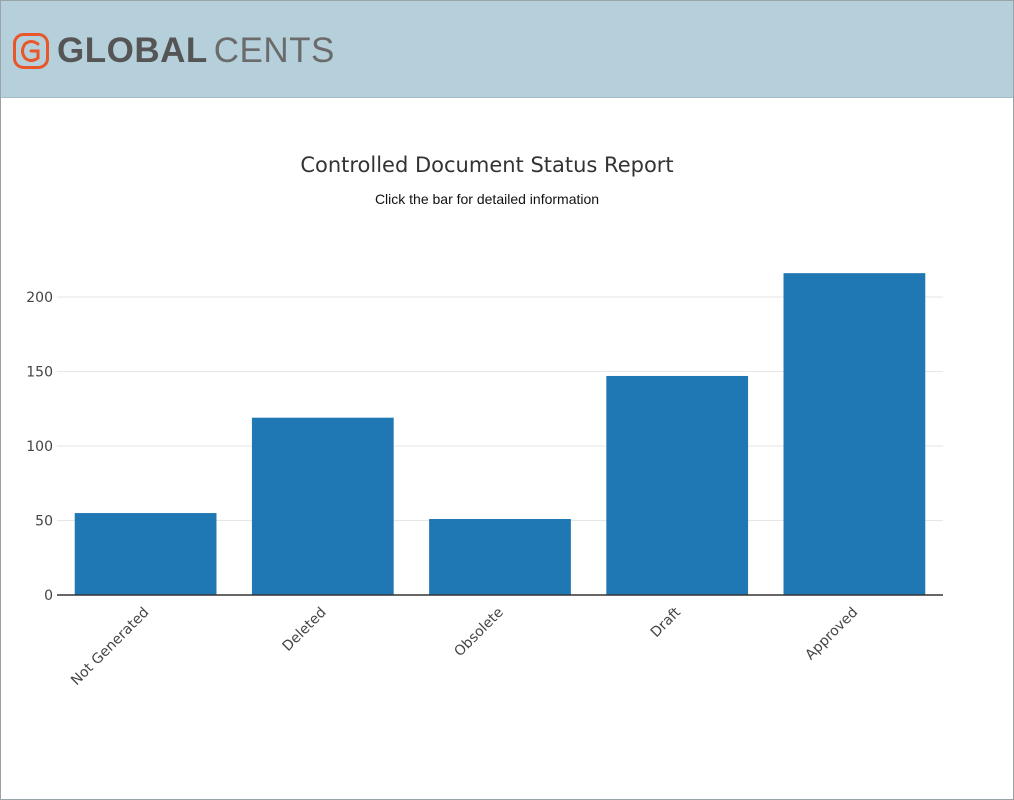  Describe the element at coordinates (39, 447) in the screenshot. I see `y-tick-label: 100` at that location.